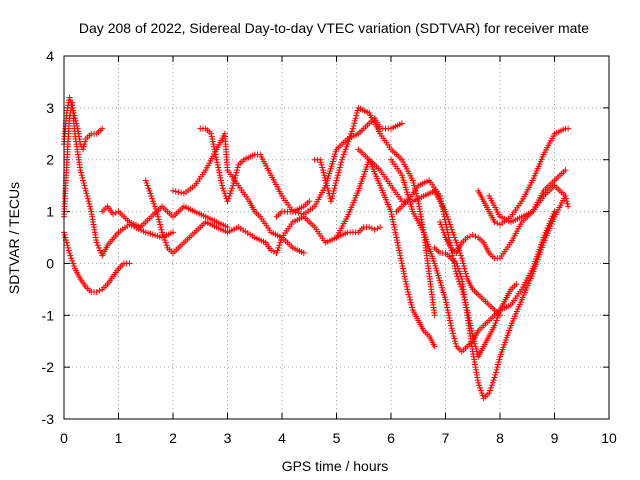 The height and width of the screenshot is (480, 640). What do you see at coordinates (48, 315) in the screenshot?
I see `y-tick-label: -1` at bounding box center [48, 315].